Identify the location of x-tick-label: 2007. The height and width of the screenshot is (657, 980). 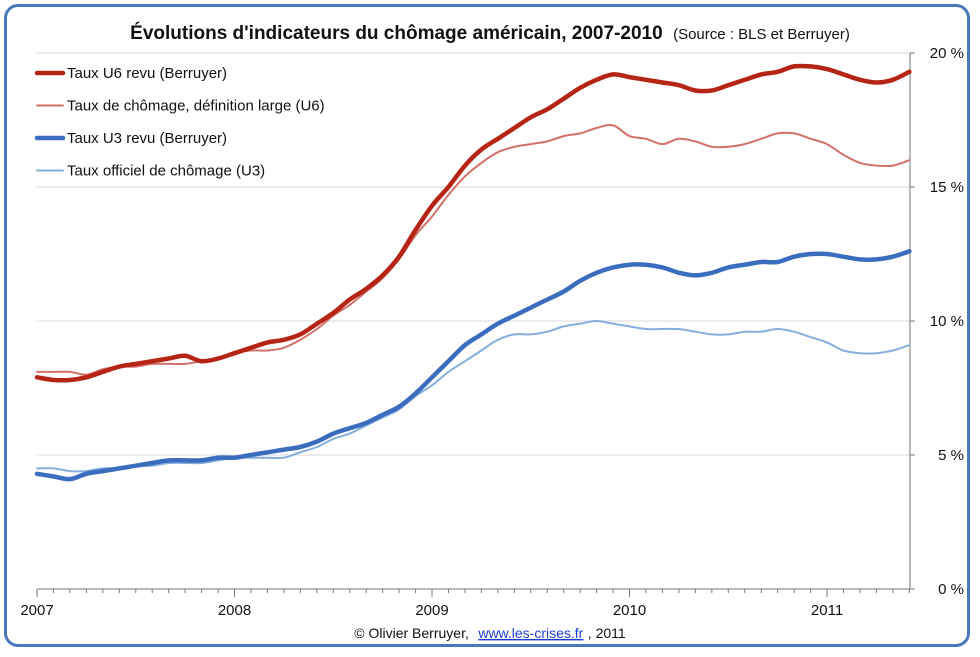
(36, 610).